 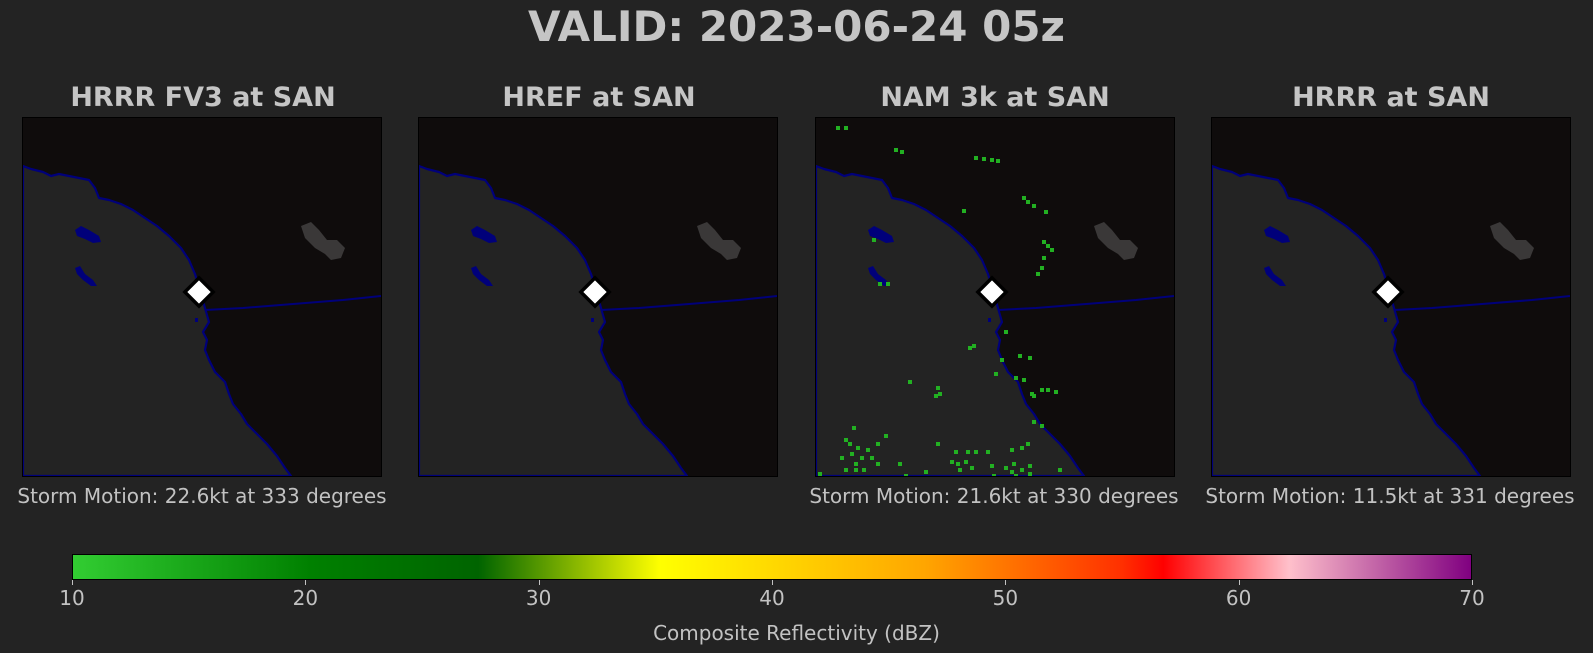 What do you see at coordinates (538, 598) in the screenshot?
I see `colorbar-tick-label: 30` at bounding box center [538, 598].